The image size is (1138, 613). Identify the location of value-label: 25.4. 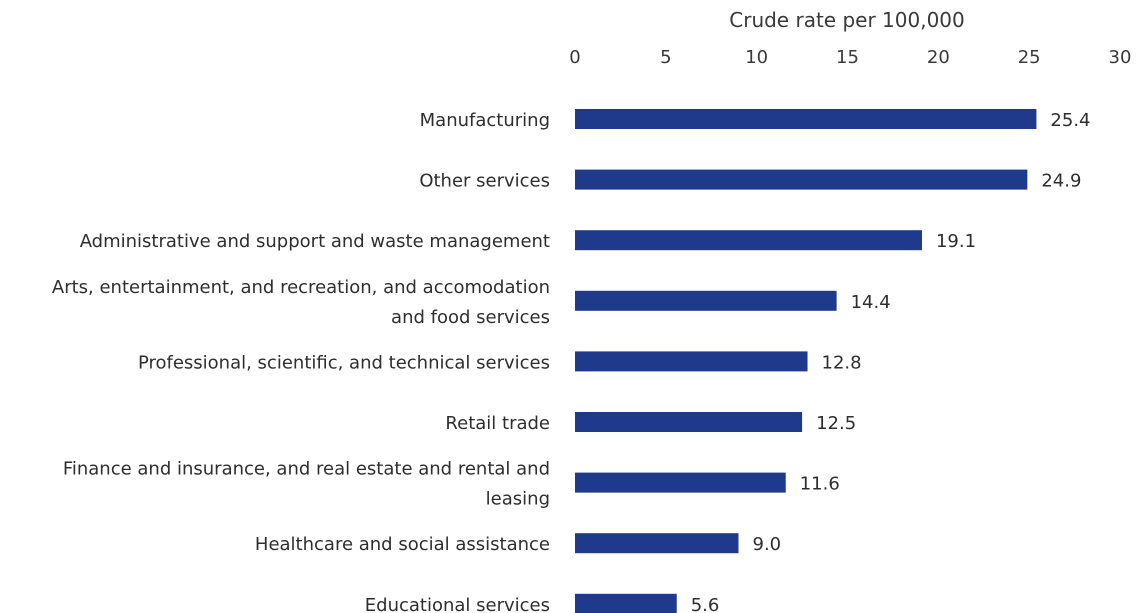
(1070, 120).